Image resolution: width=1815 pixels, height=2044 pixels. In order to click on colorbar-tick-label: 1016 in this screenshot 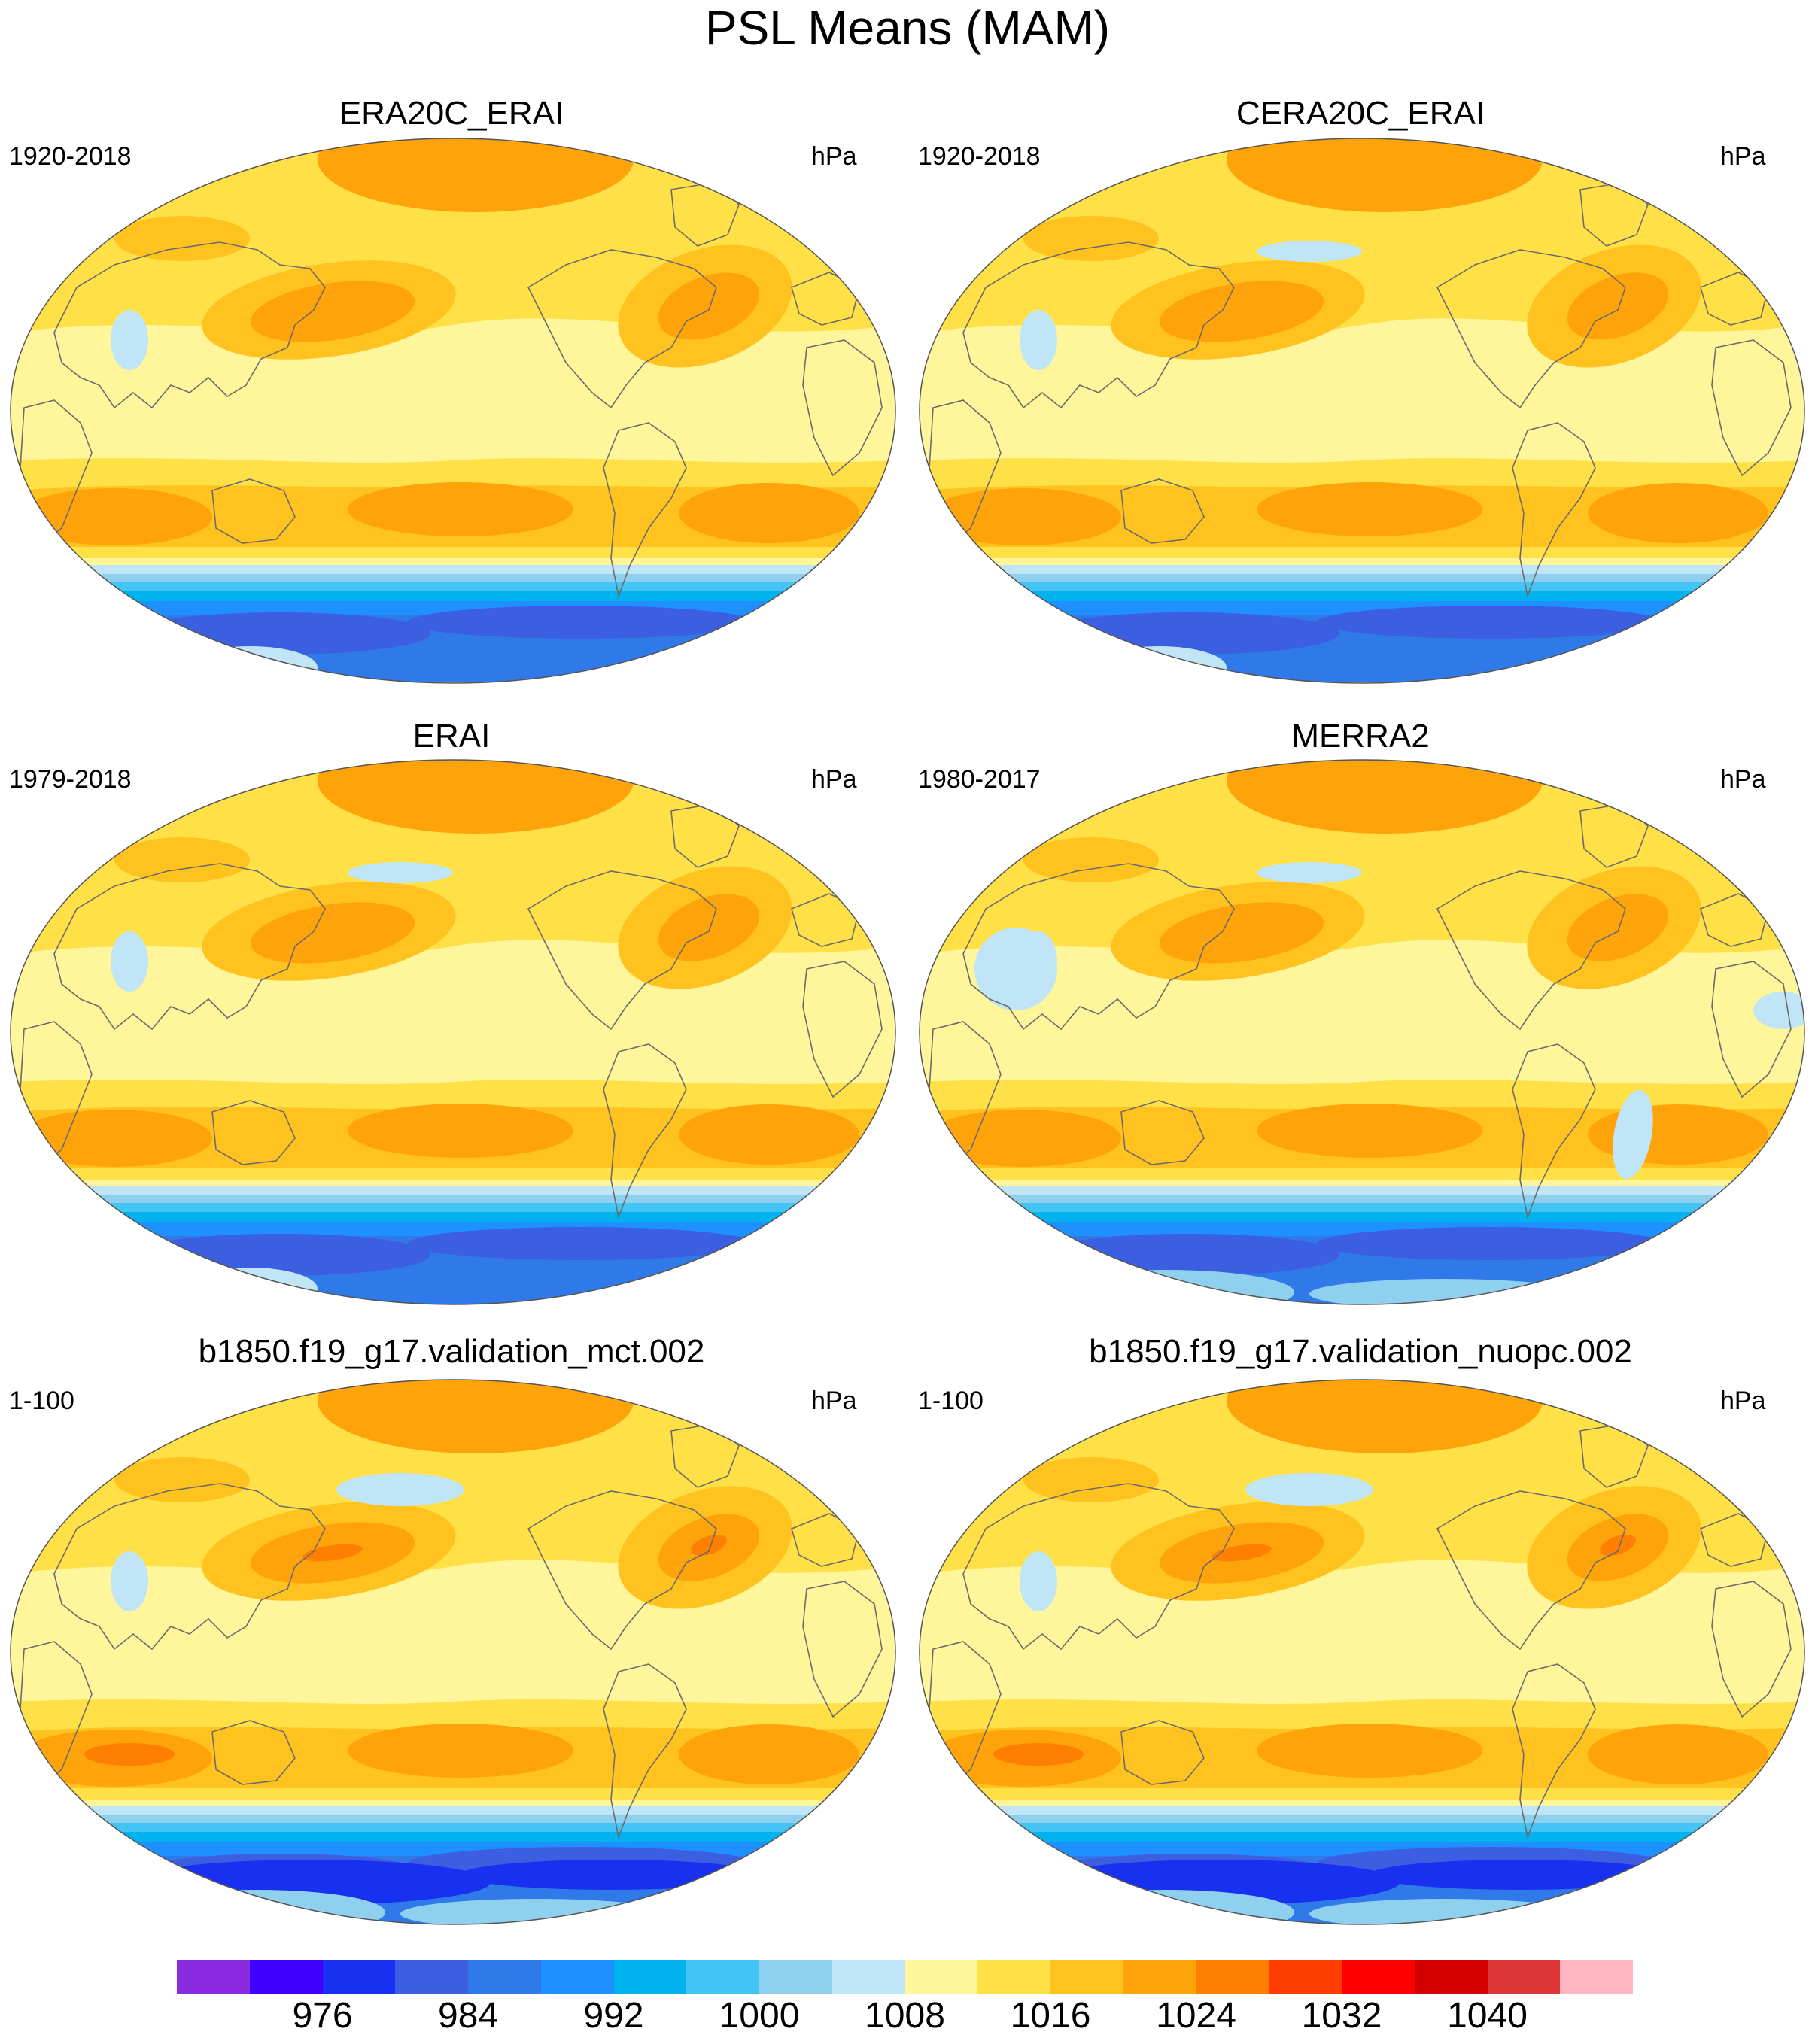, I will do `click(1050, 2016)`.